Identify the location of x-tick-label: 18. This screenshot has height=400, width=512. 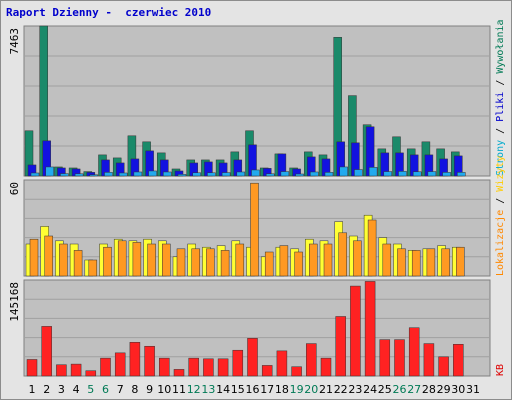
(282, 389).